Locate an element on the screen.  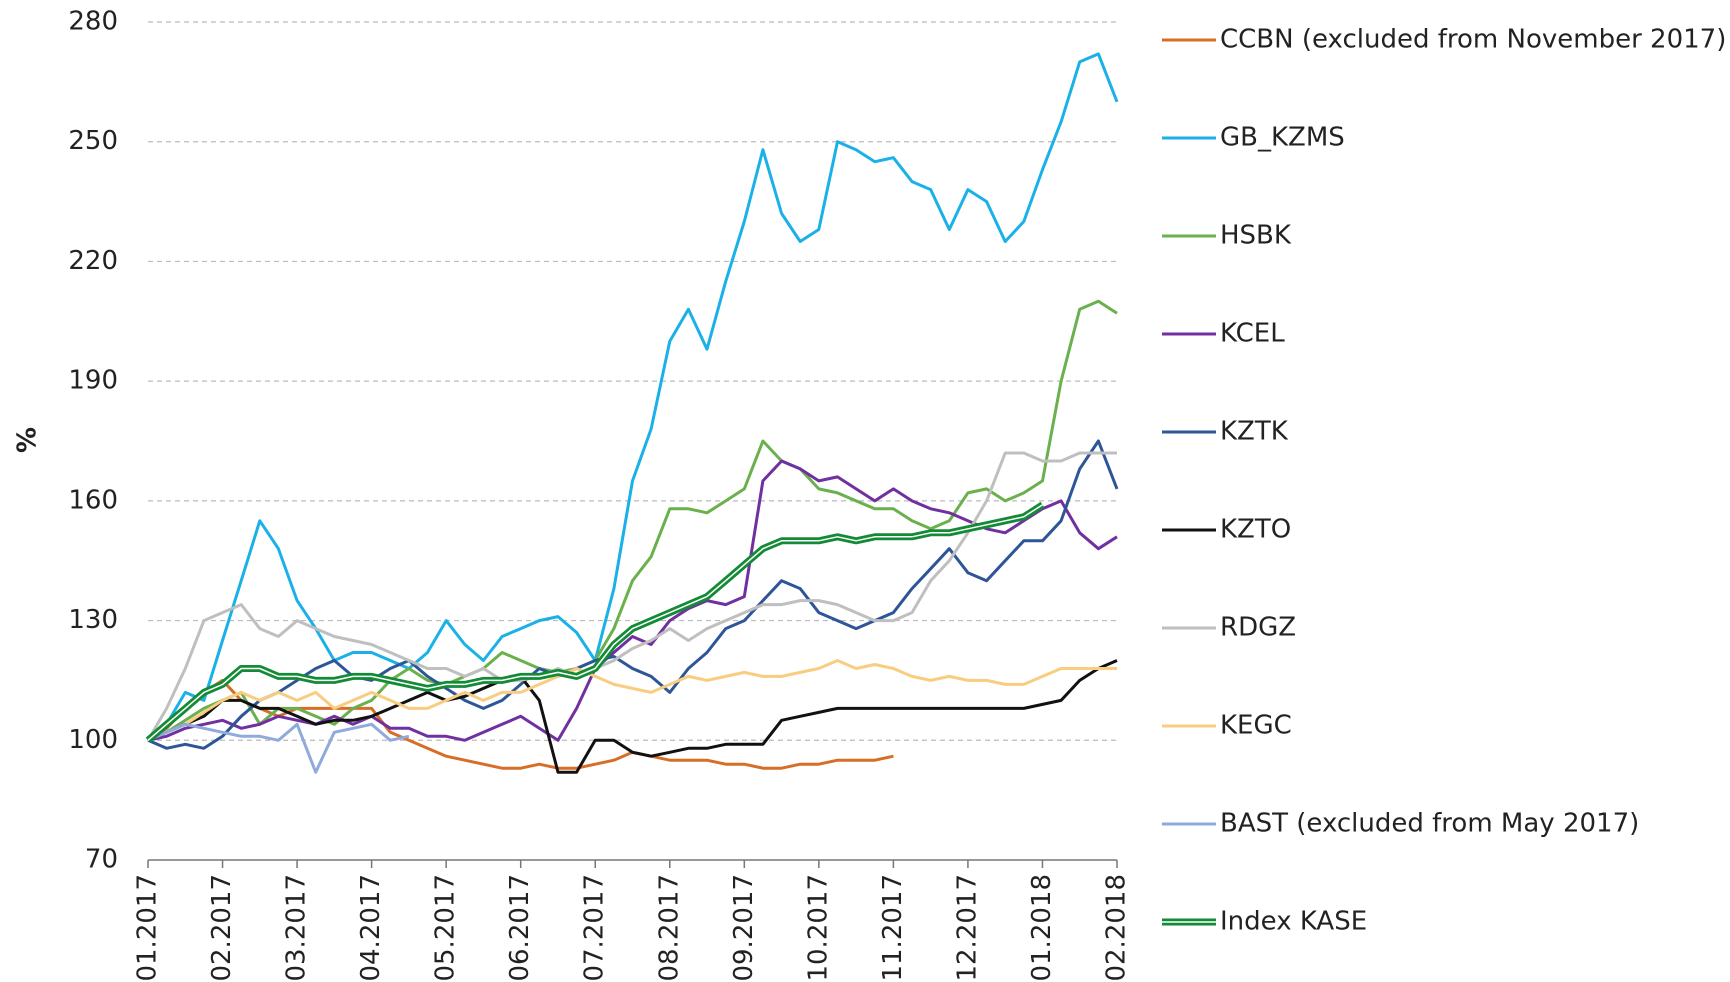
legend-label: KCEL is located at coordinates (1252, 334).